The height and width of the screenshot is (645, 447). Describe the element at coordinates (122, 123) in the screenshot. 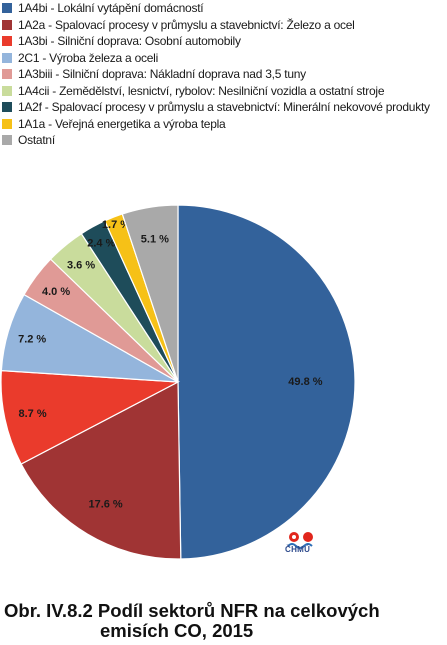

I see `legend-label: 1A1a - Veřejná energetika a výroba tepla` at that location.